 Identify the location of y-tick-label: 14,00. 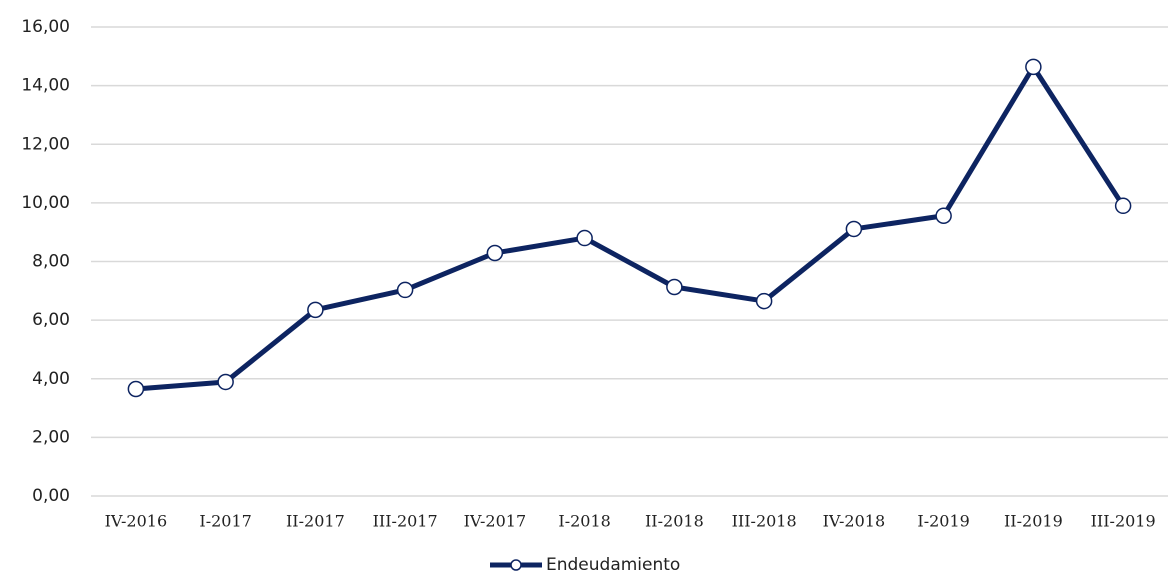
(45, 86).